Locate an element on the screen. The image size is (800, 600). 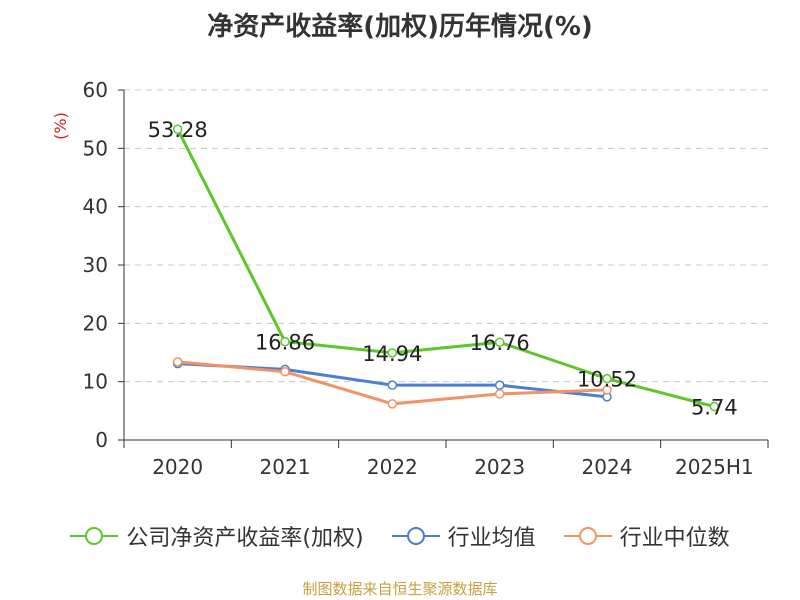
data-label: 16.76 is located at coordinates (500, 343).